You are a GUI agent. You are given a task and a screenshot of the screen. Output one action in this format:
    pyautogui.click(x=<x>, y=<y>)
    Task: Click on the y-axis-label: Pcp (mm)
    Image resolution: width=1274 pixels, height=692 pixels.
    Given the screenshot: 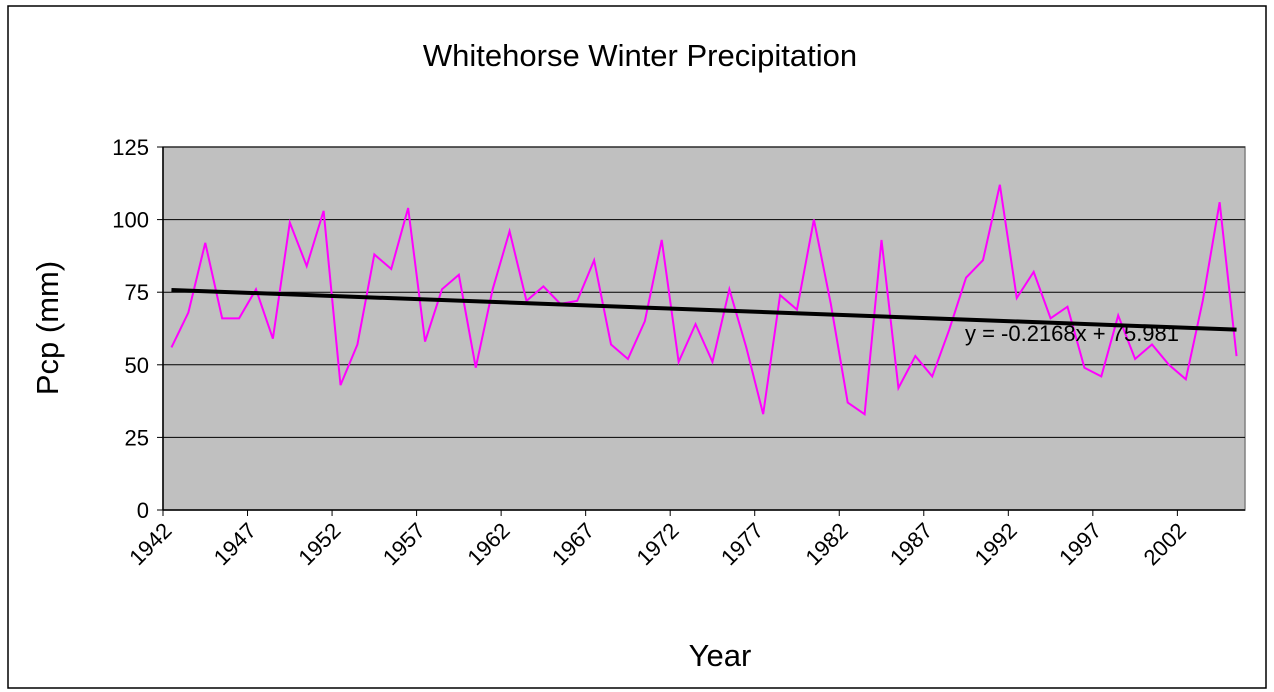 What is the action you would take?
    pyautogui.click(x=47, y=328)
    